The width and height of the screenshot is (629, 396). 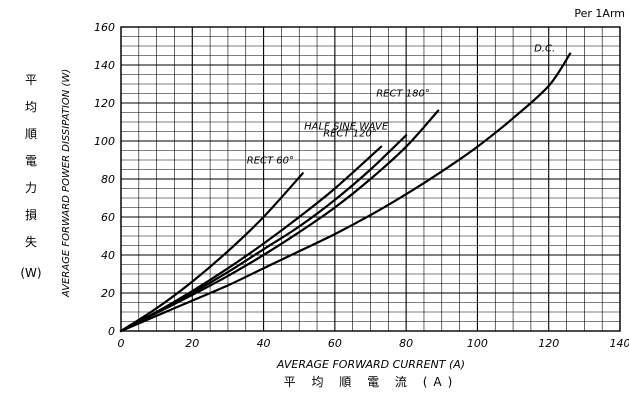 I want to click on note-per-arm: Per 1Arm, so click(x=599, y=13).